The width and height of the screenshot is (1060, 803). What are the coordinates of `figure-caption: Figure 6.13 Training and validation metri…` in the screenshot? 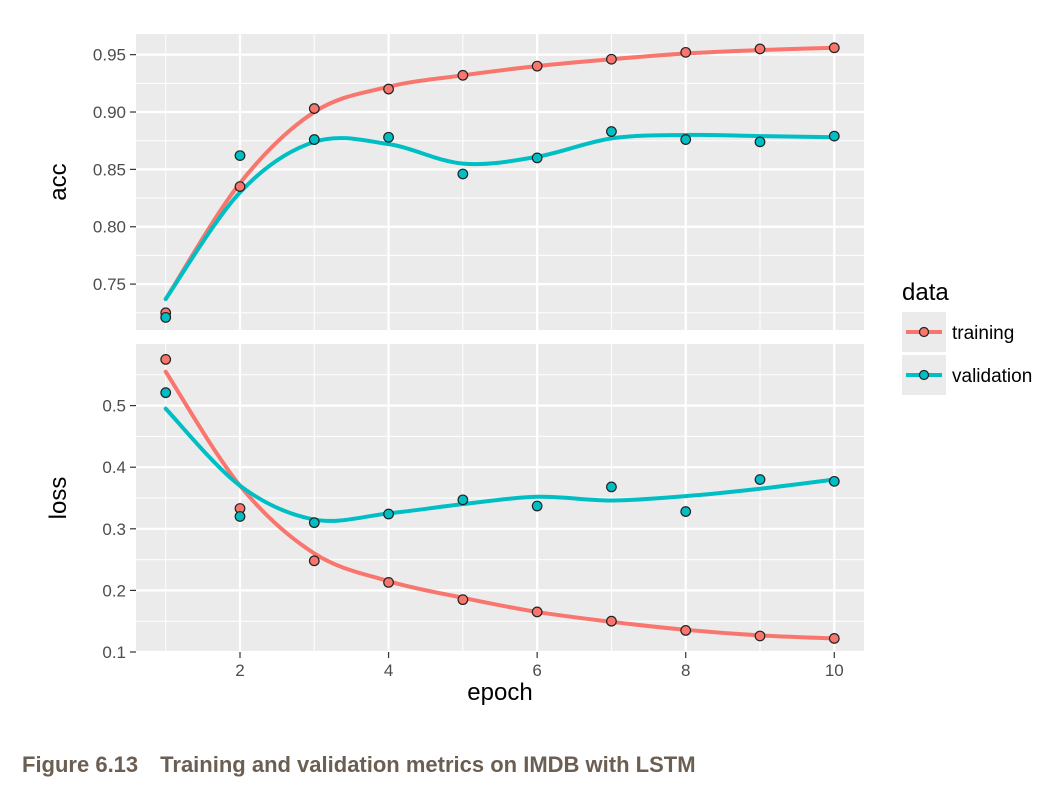 It's located at (359, 765).